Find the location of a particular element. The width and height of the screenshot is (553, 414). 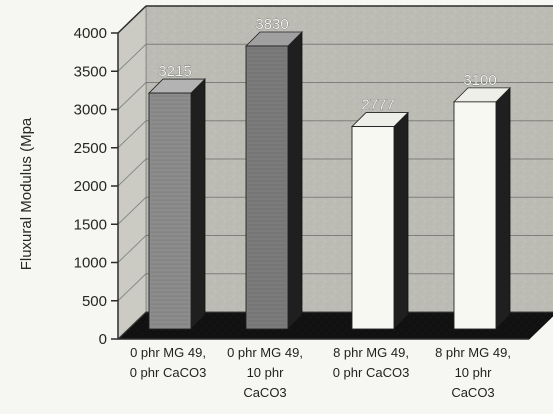

value-label-4: 3100 is located at coordinates (479, 80).